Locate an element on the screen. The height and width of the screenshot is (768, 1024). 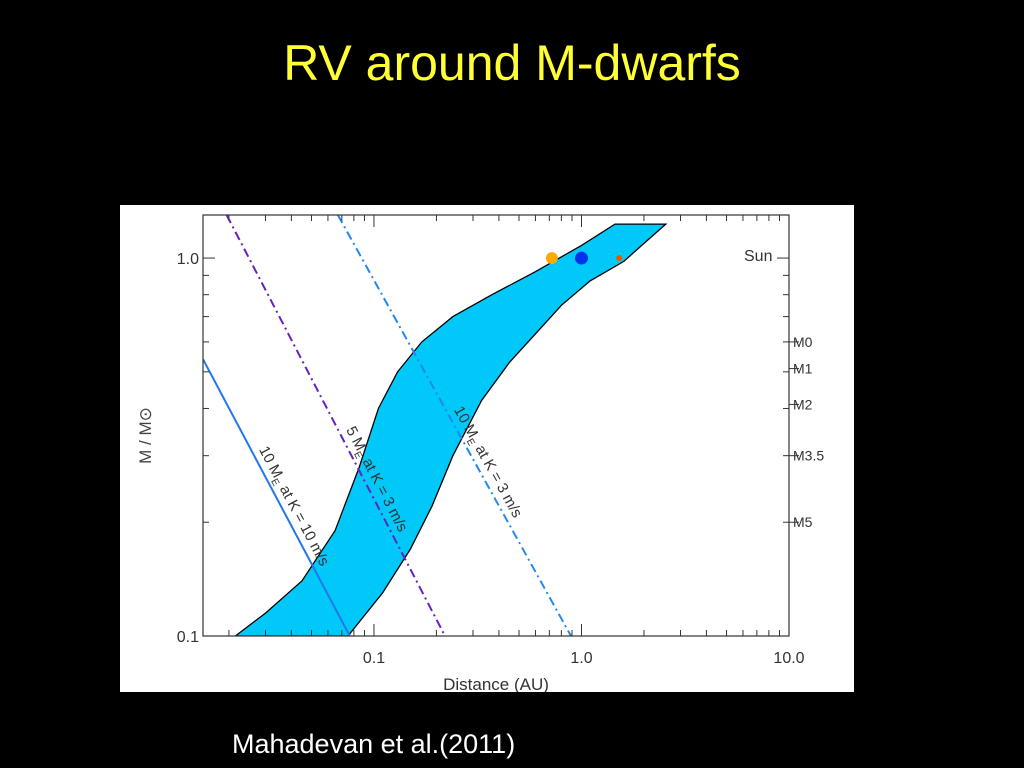
x-tick-label: 10.0 is located at coordinates (788, 658).